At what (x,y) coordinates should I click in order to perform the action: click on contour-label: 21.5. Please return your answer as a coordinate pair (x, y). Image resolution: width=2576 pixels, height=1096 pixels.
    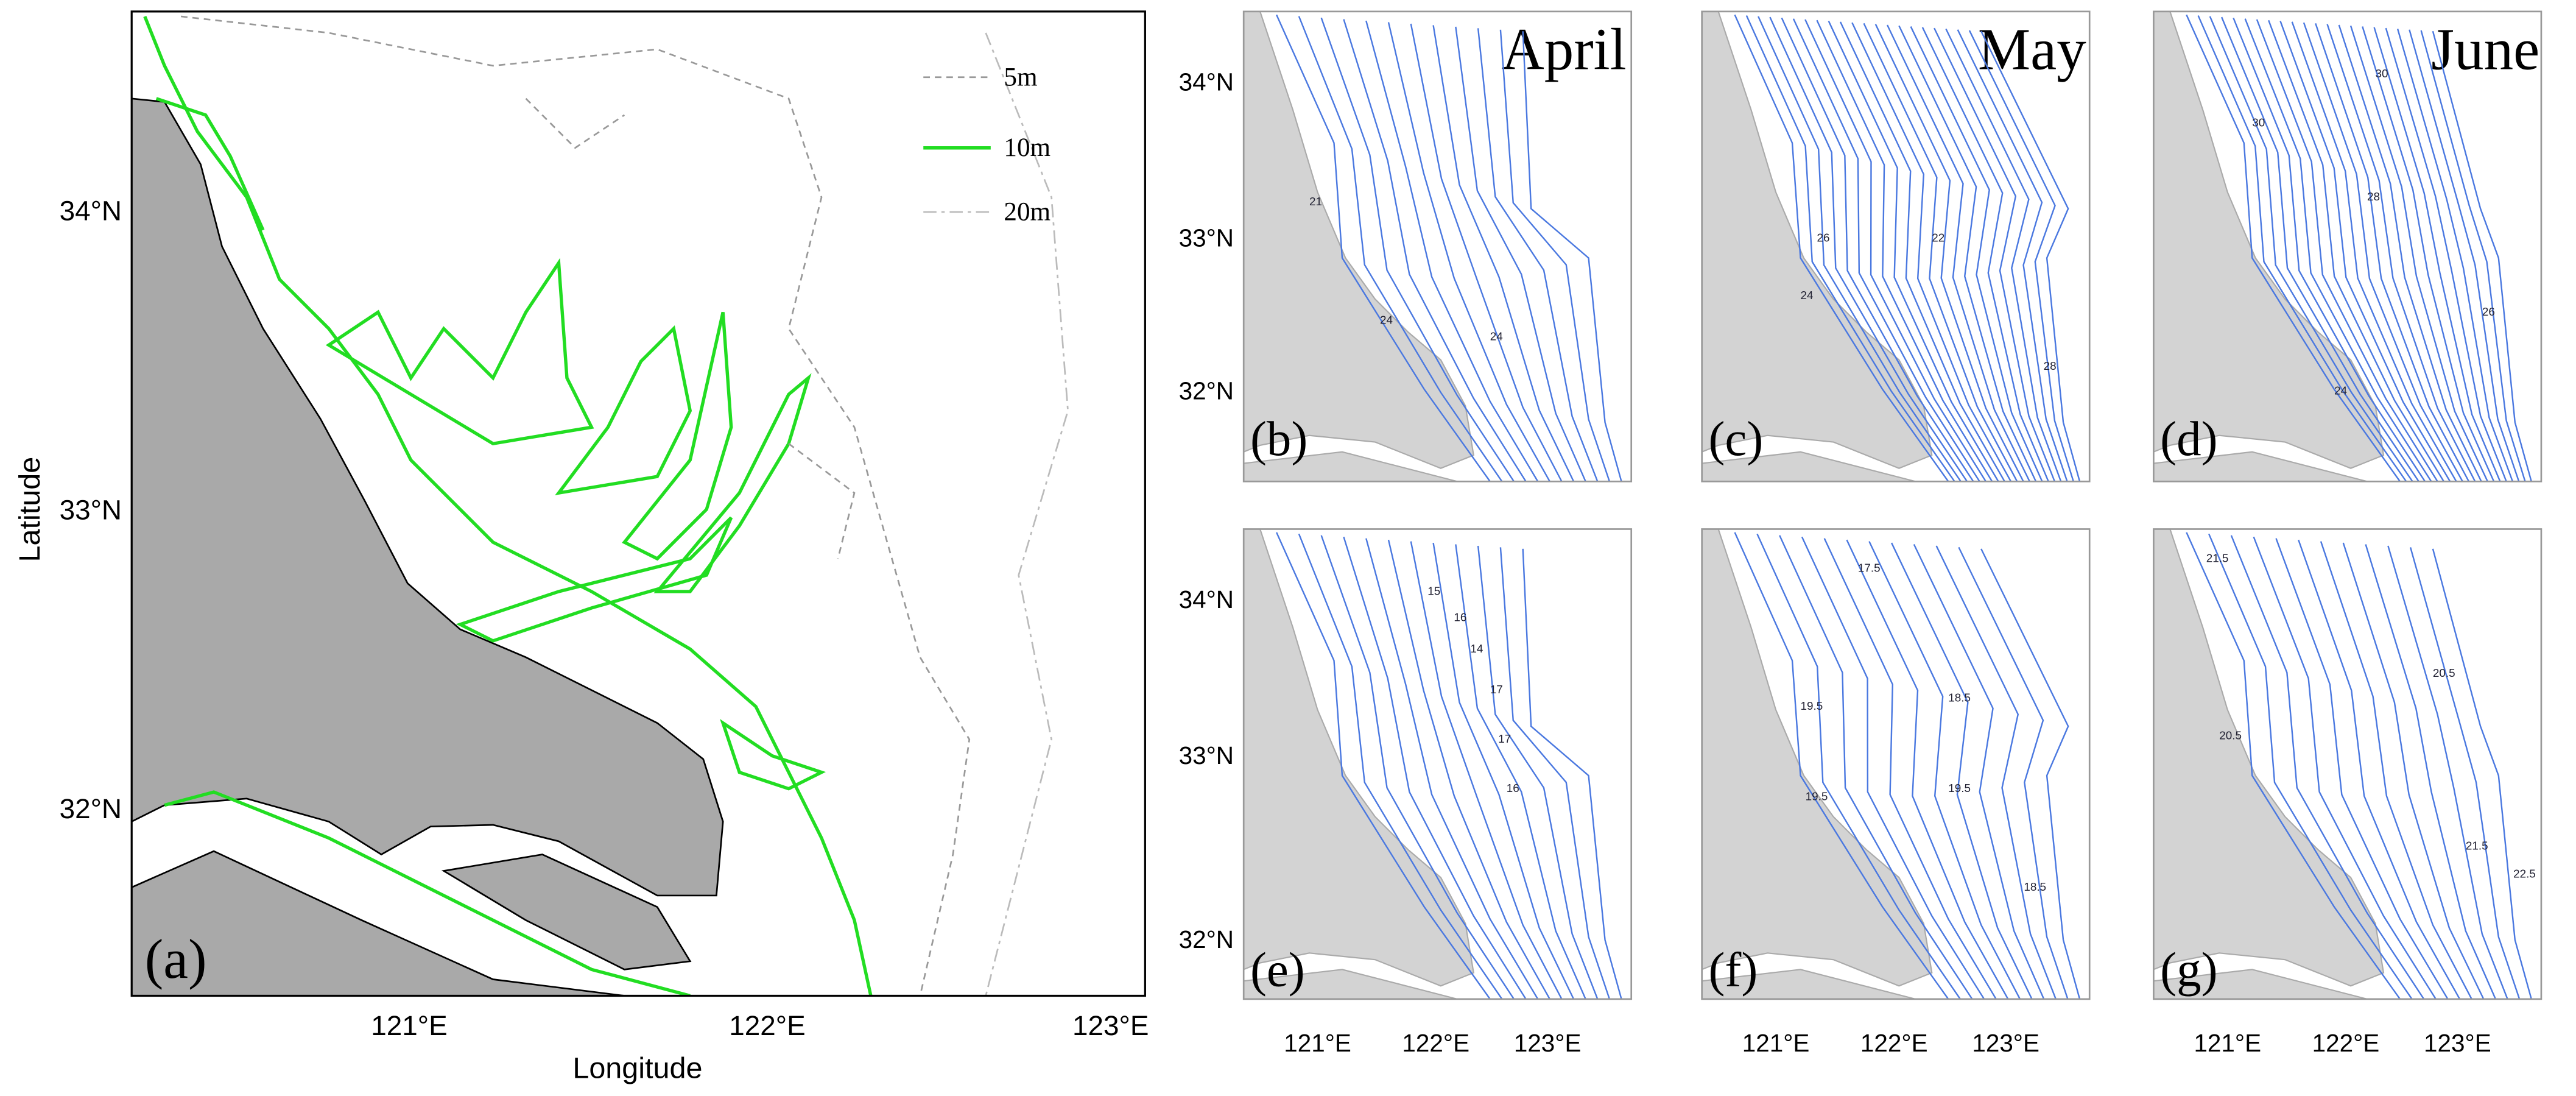
    Looking at the image, I should click on (2477, 846).